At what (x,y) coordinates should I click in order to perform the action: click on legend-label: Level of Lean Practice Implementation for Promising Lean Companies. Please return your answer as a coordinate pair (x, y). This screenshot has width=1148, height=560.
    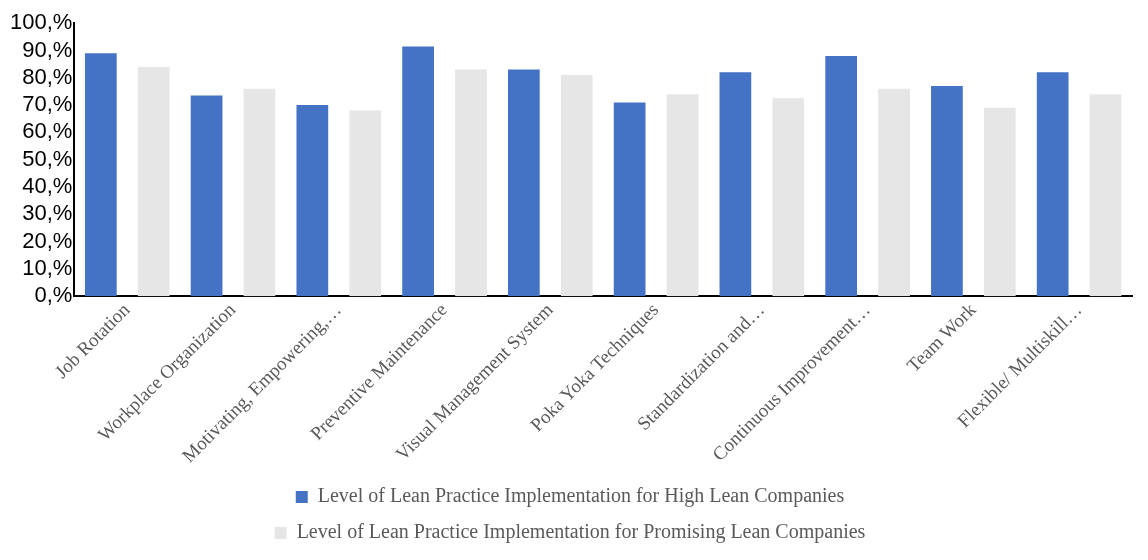
    Looking at the image, I should click on (581, 532).